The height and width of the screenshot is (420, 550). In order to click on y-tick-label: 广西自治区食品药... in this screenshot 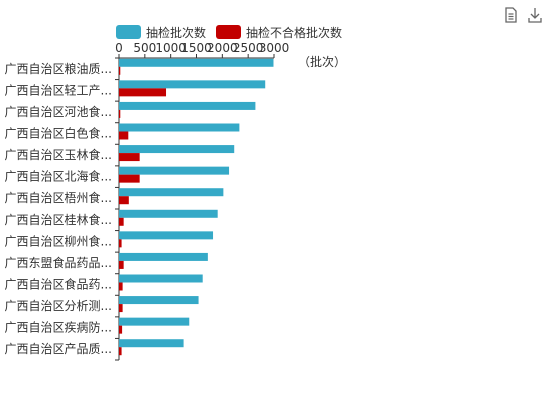, I will do `click(58, 284)`.